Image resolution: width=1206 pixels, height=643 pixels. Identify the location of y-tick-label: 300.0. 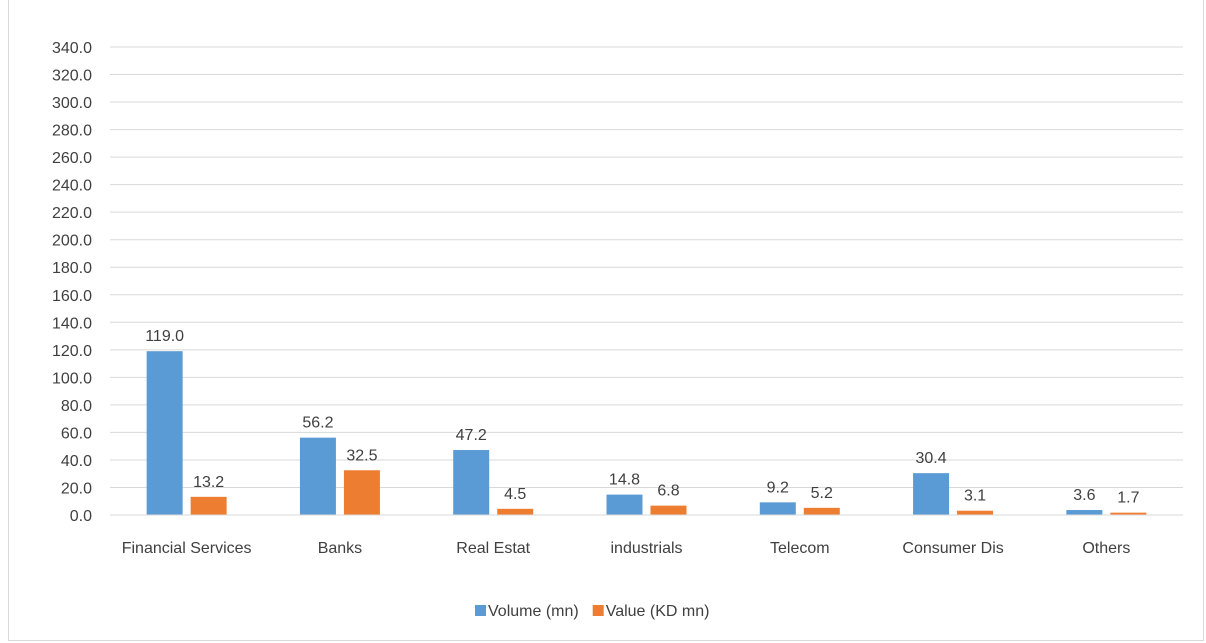
(72, 103).